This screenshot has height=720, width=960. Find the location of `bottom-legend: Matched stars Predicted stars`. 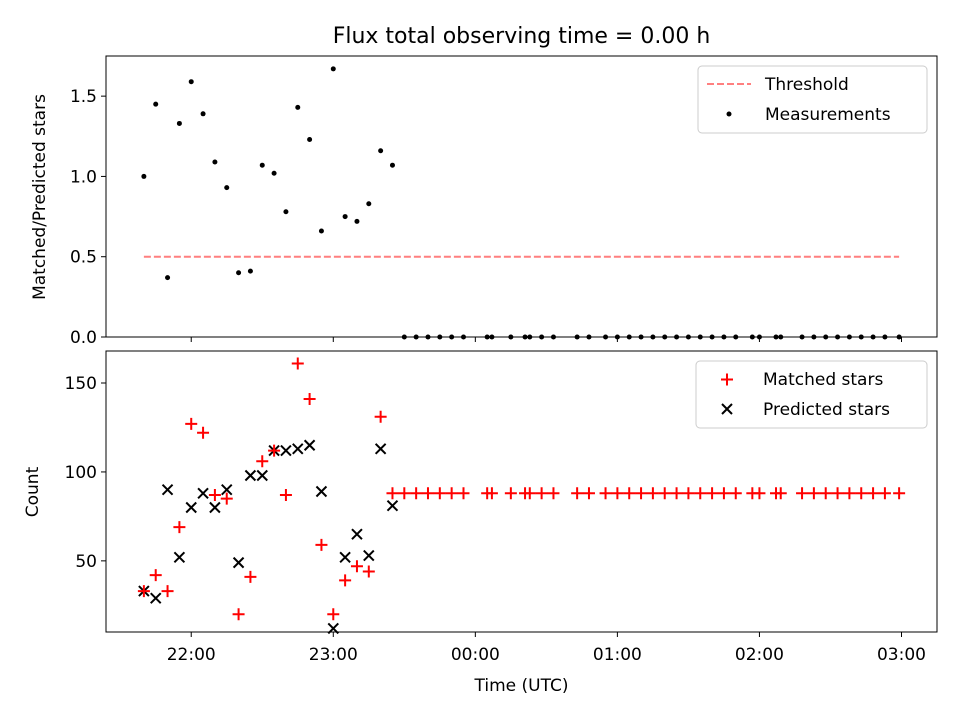

bottom-legend: Matched stars Predicted stars is located at coordinates (811, 394).